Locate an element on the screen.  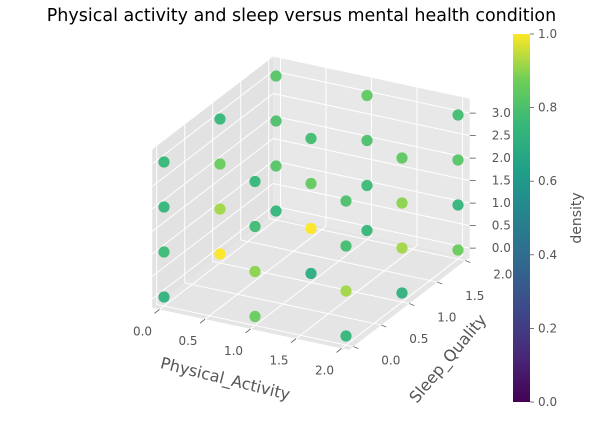
z-tick-label: 0.0 is located at coordinates (501, 248).